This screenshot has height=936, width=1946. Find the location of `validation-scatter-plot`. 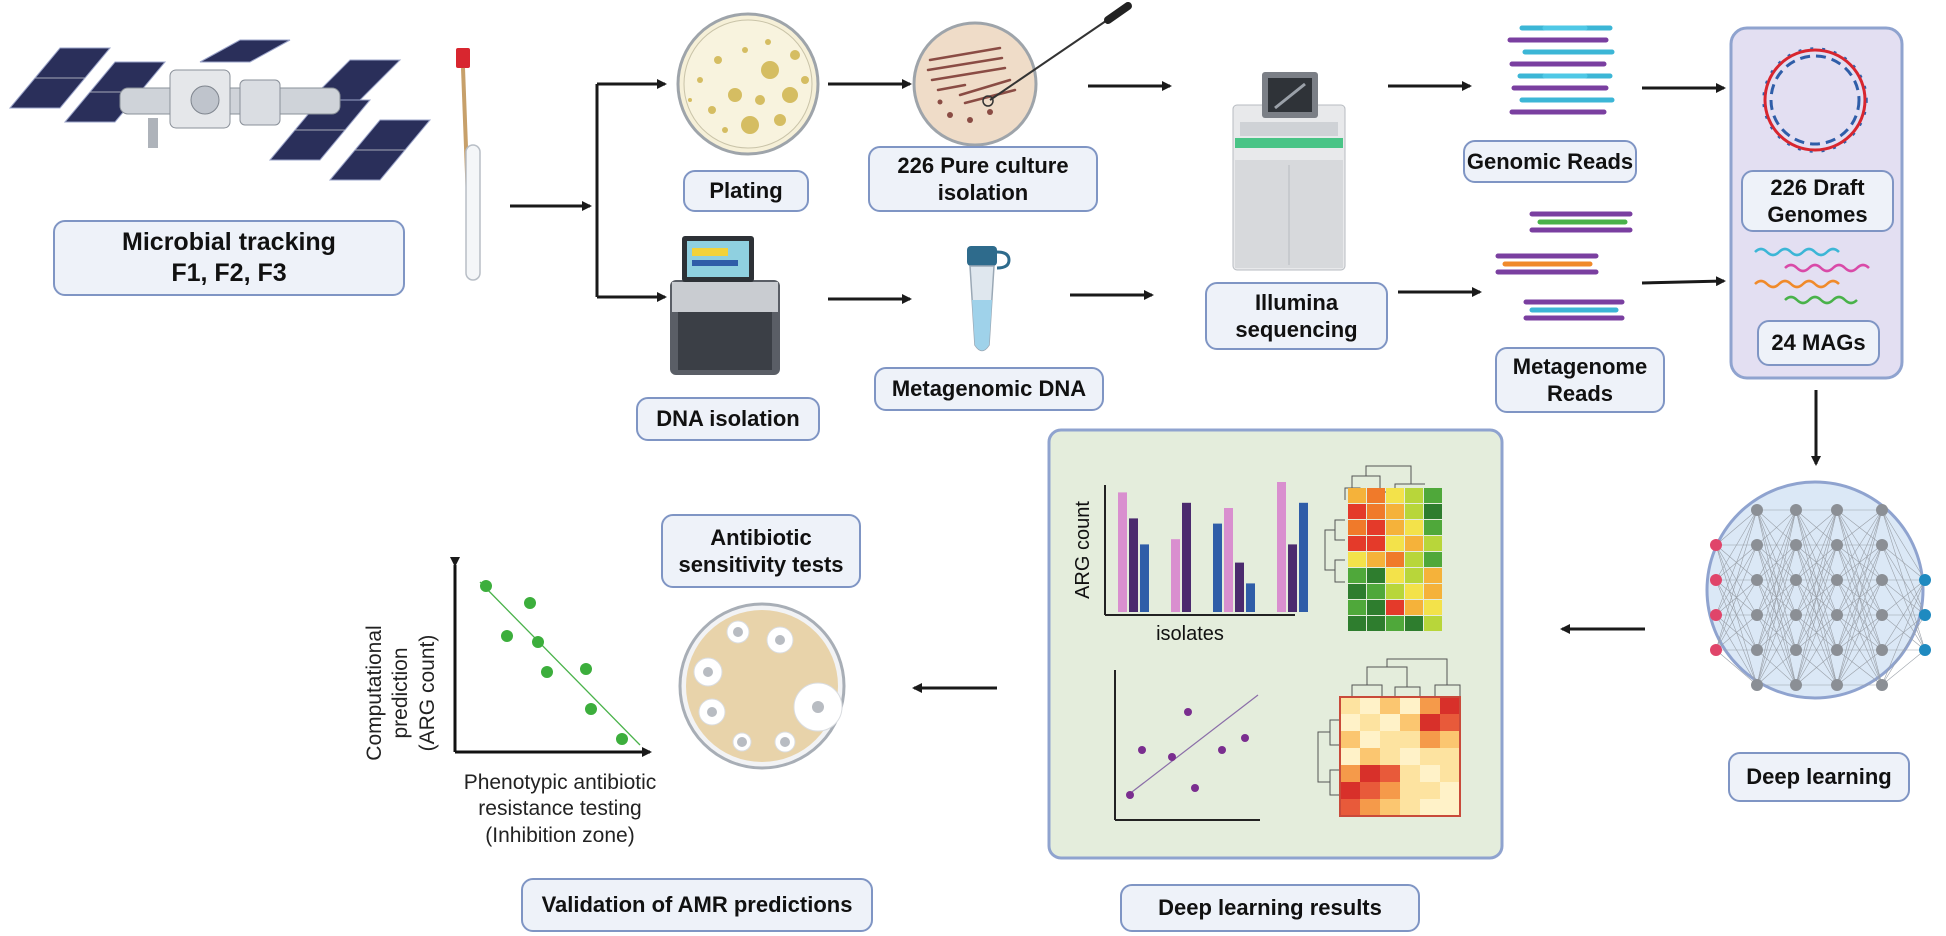

validation-scatter-plot is located at coordinates (551, 657).